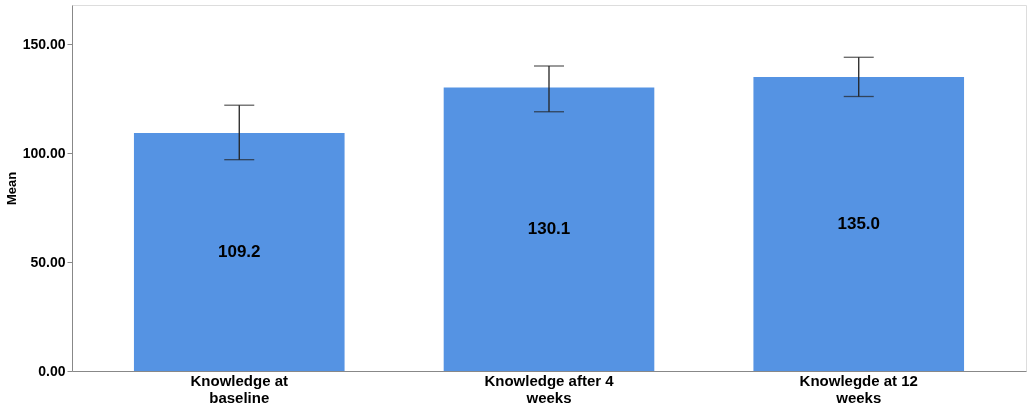  What do you see at coordinates (44, 43) in the screenshot?
I see `y-tick-label: 150.00` at bounding box center [44, 43].